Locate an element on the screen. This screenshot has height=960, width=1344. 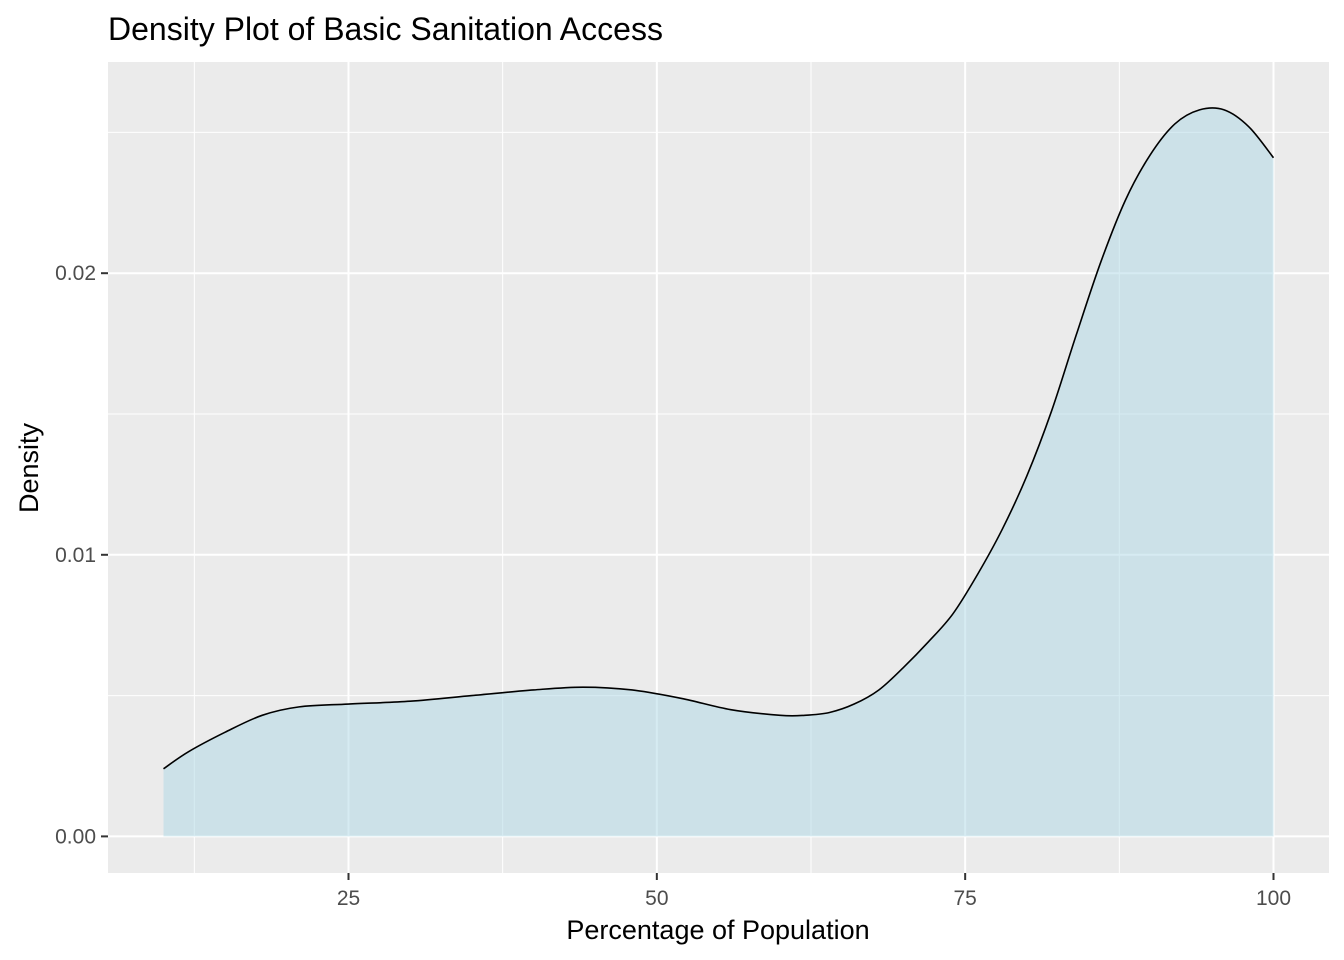
x-tick-label: 75 is located at coordinates (964, 898).